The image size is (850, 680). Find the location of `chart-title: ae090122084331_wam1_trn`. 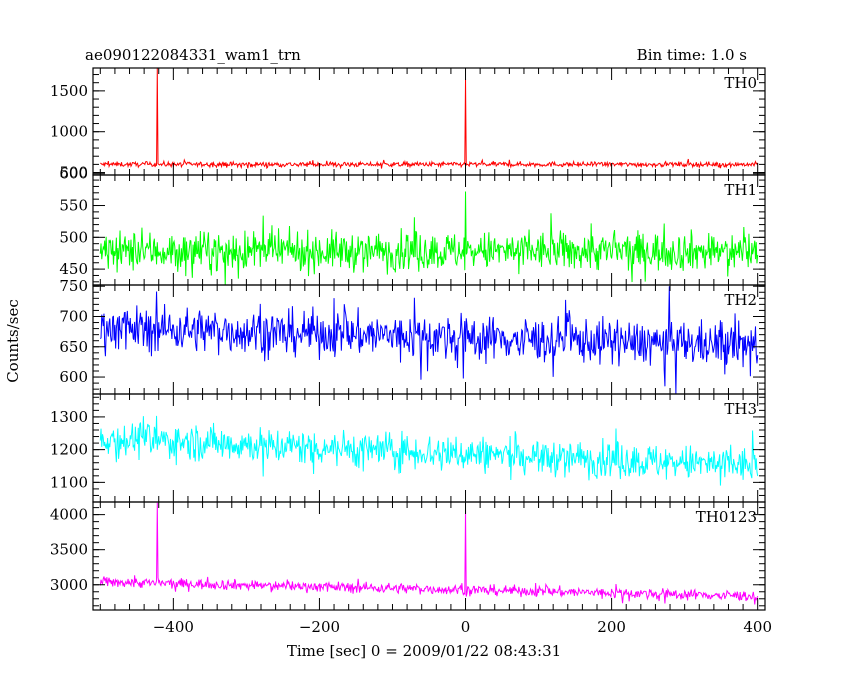

chart-title: ae090122084331_wam1_trn is located at coordinates (193, 55).